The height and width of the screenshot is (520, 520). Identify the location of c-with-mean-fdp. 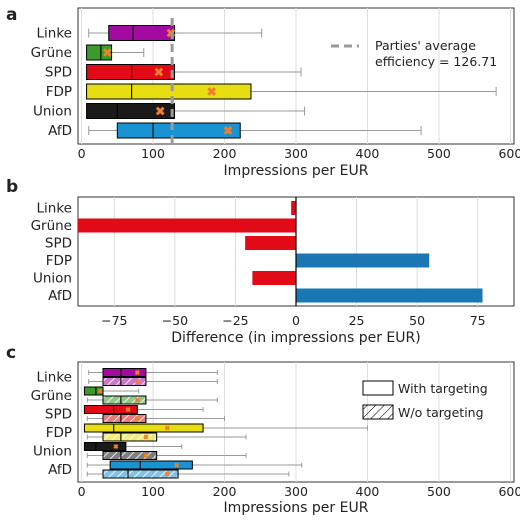
(167, 428).